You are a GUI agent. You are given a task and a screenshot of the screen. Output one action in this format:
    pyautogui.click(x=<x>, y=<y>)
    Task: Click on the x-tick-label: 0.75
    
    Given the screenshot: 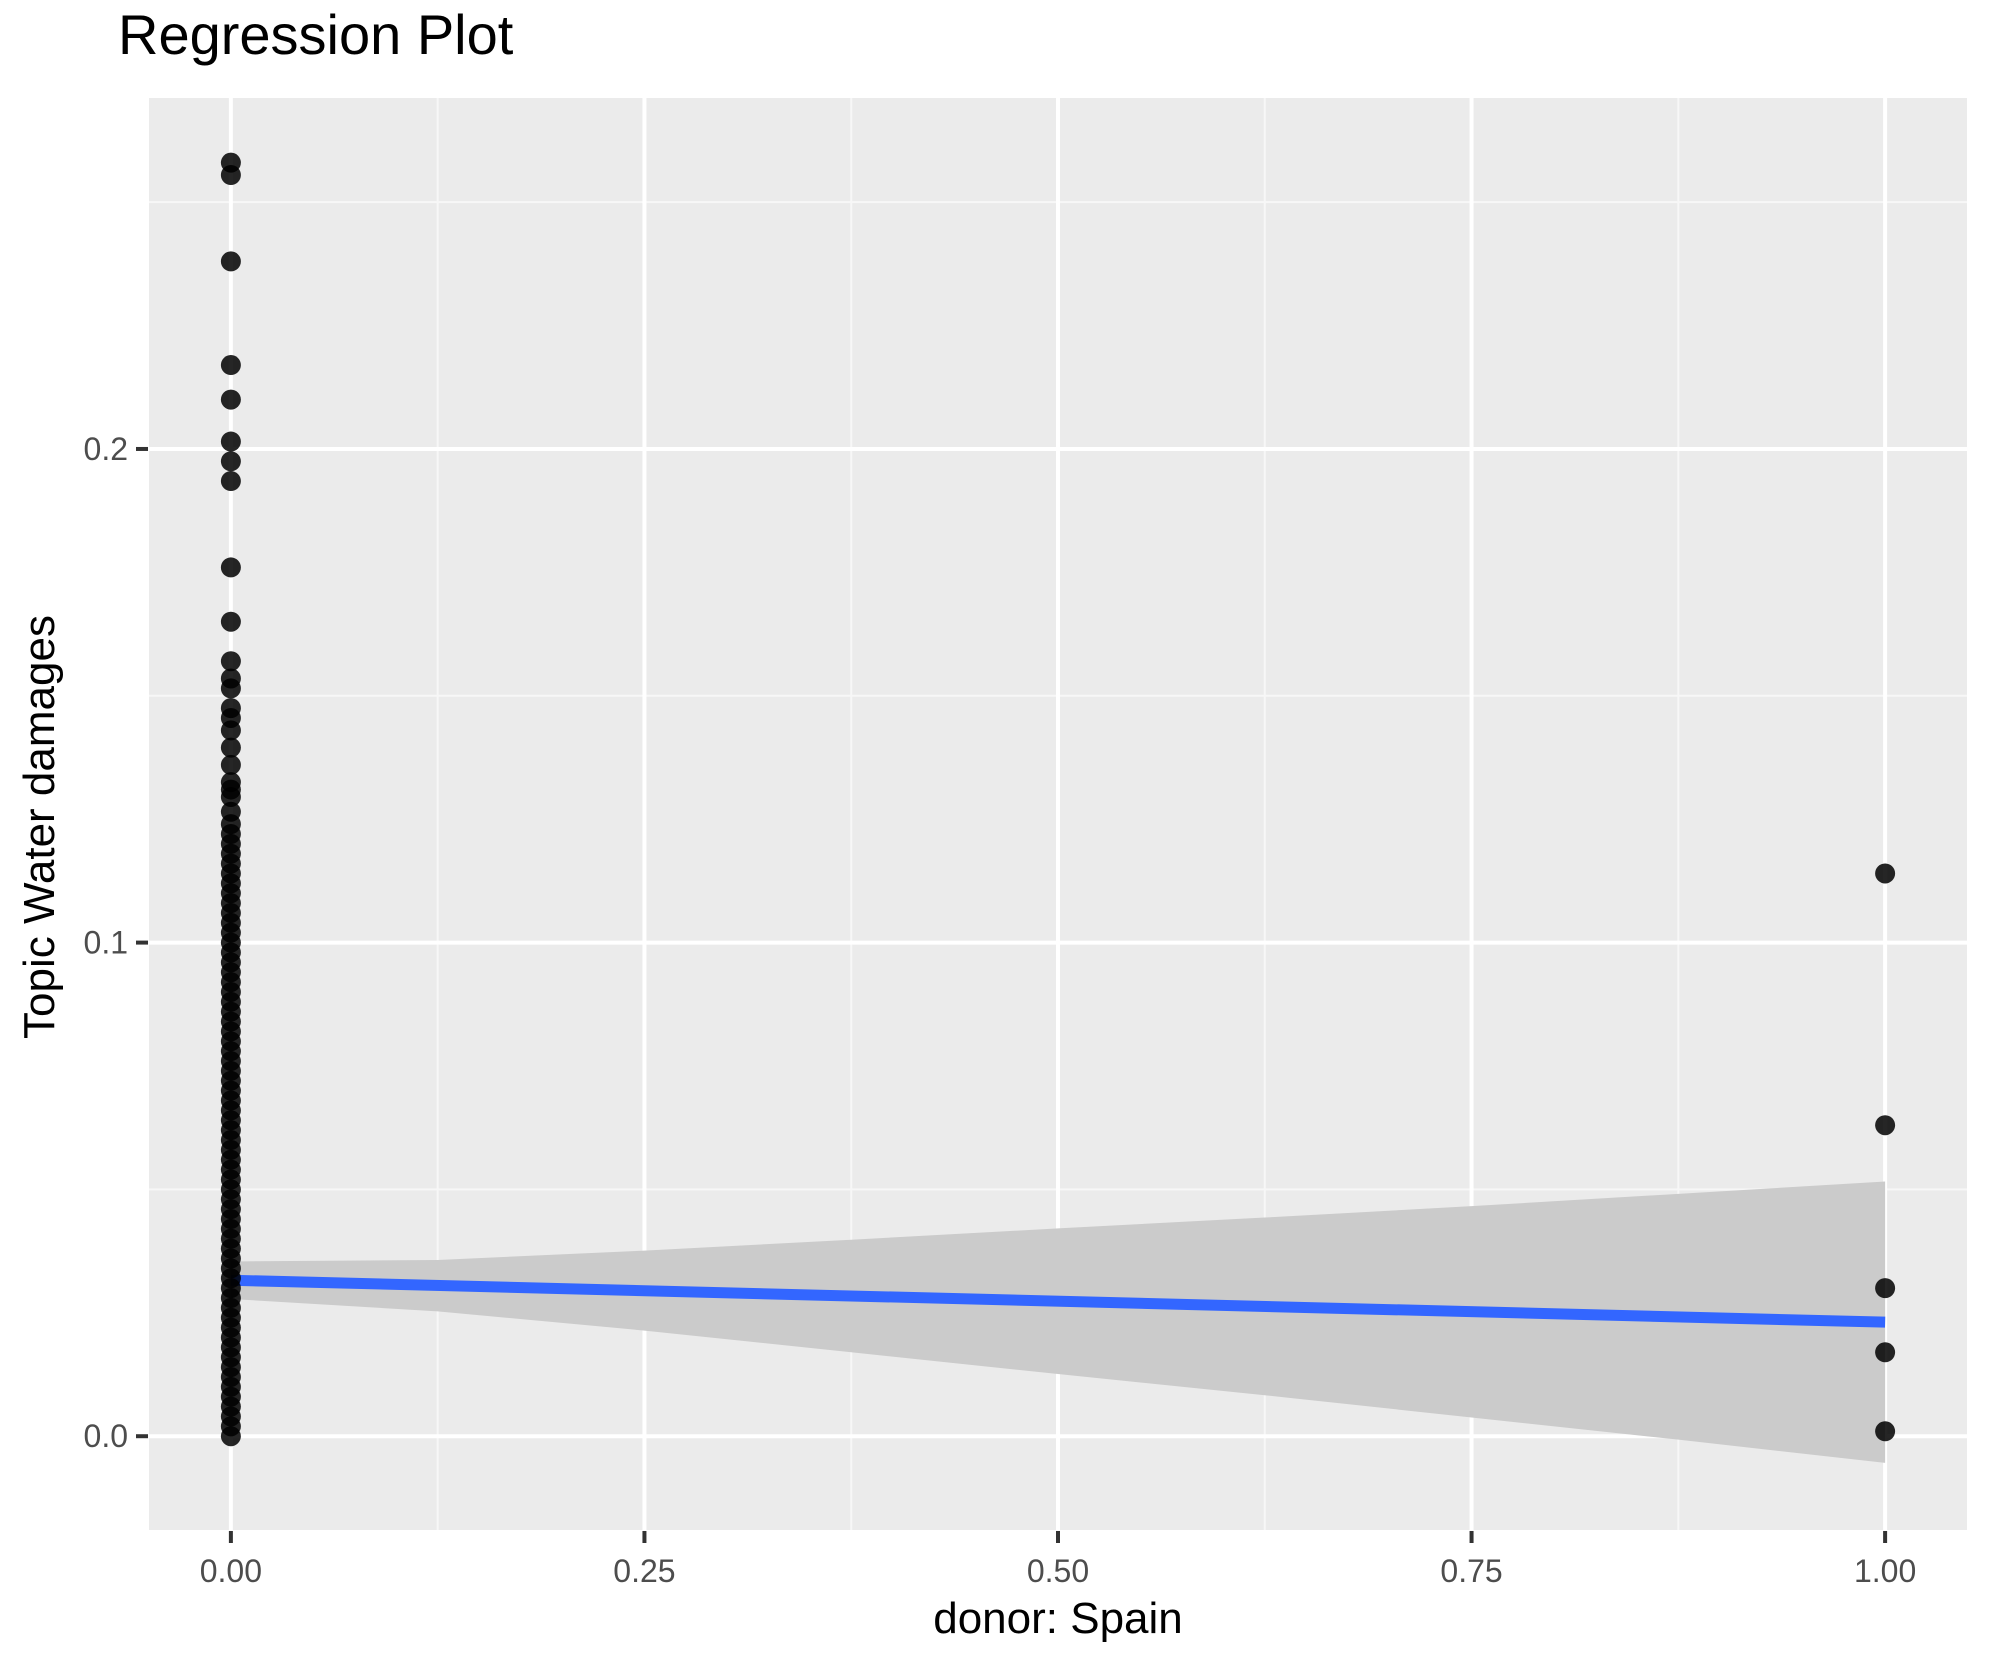 What is the action you would take?
    pyautogui.click(x=1471, y=1571)
    